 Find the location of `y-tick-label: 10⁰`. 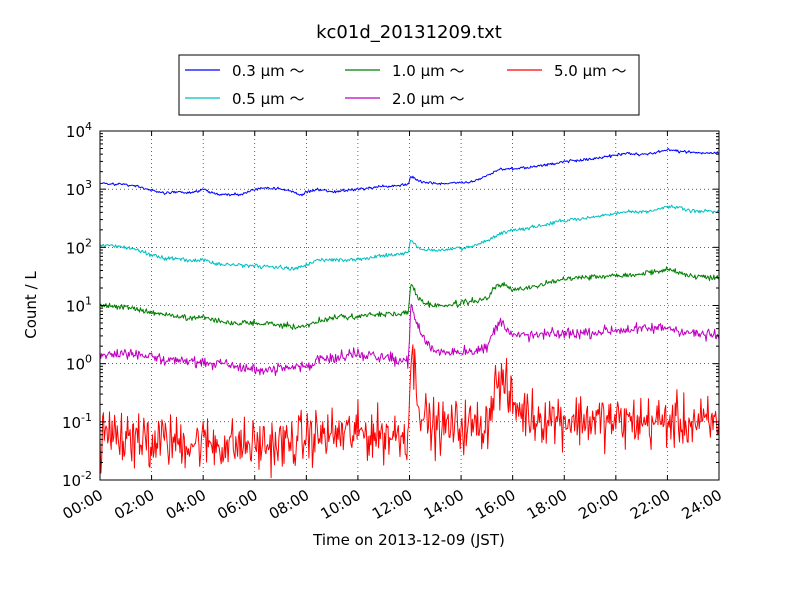

y-tick-label: 10⁰ is located at coordinates (79, 363).